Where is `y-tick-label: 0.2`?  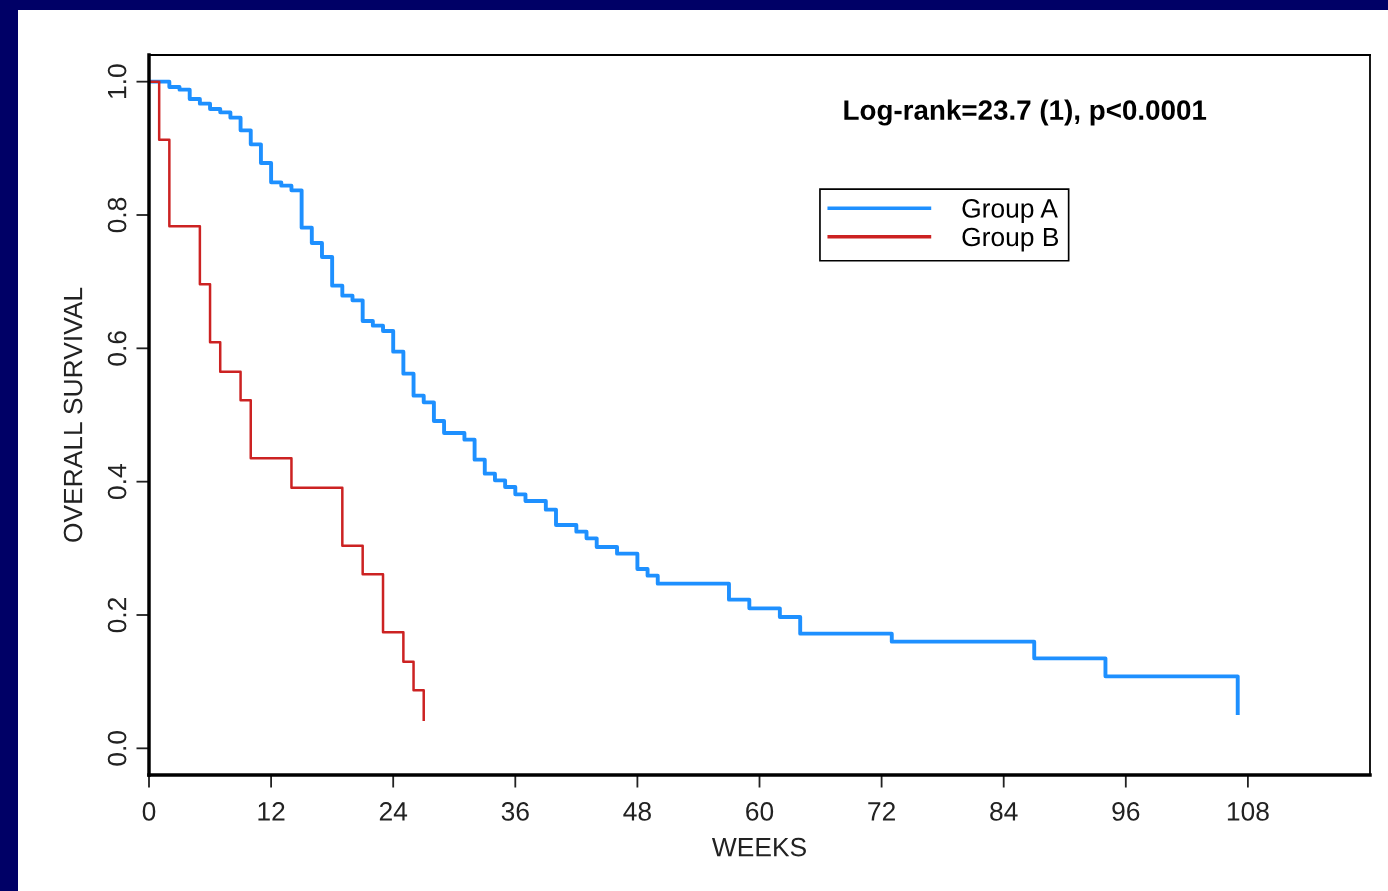 y-tick-label: 0.2 is located at coordinates (117, 615).